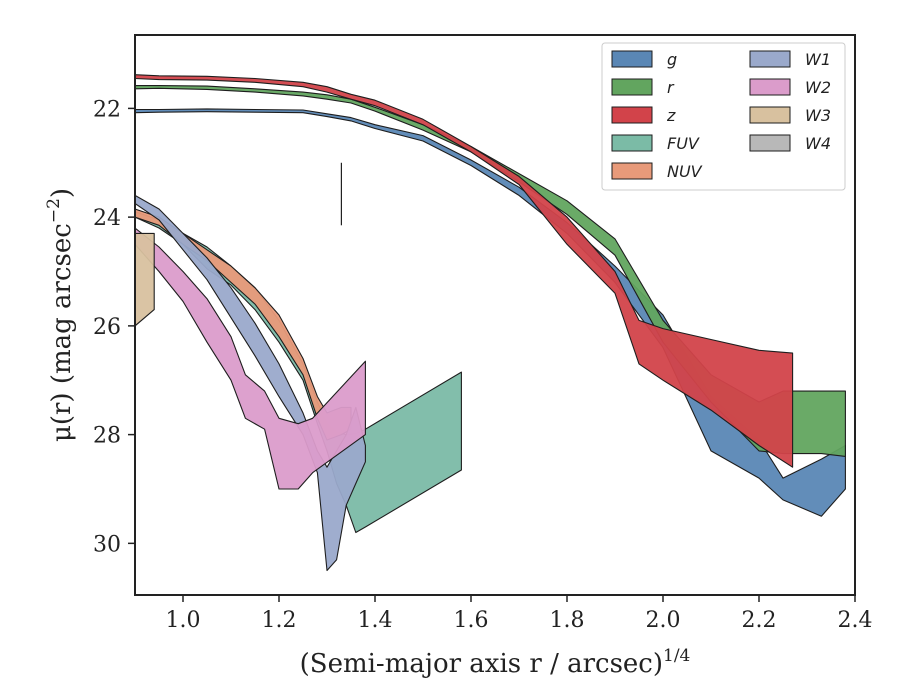 The width and height of the screenshot is (900, 700). I want to click on y-tick-label: 24, so click(107, 218).